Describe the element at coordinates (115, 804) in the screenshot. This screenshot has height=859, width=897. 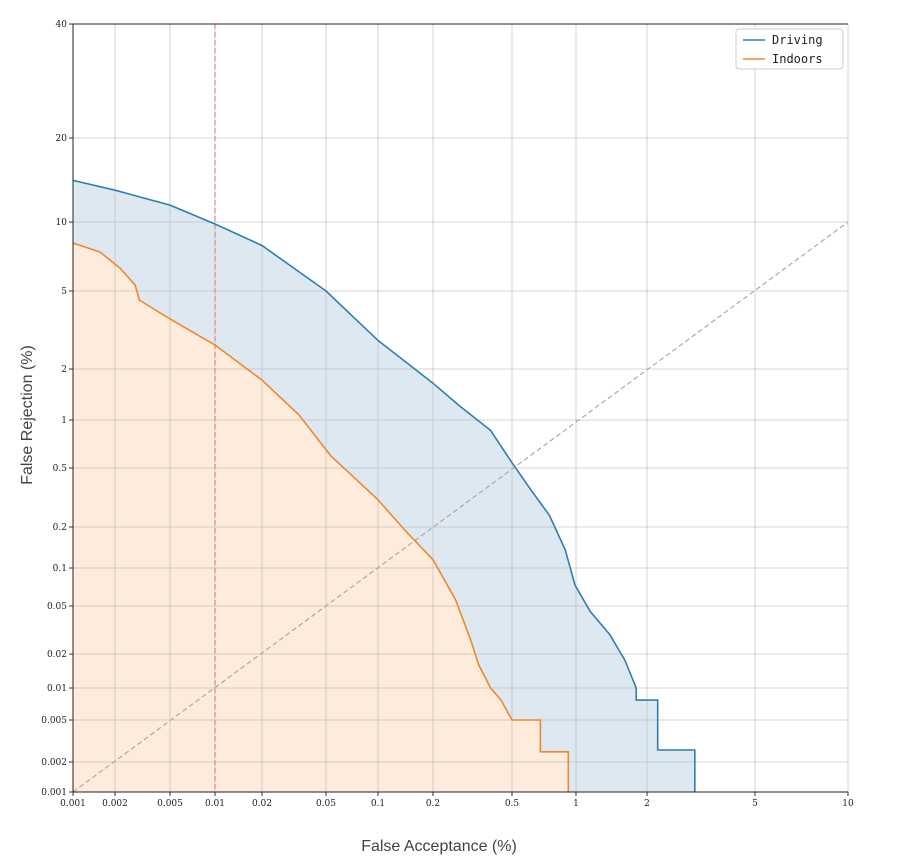
I see `x-tick-label: 0.002` at that location.